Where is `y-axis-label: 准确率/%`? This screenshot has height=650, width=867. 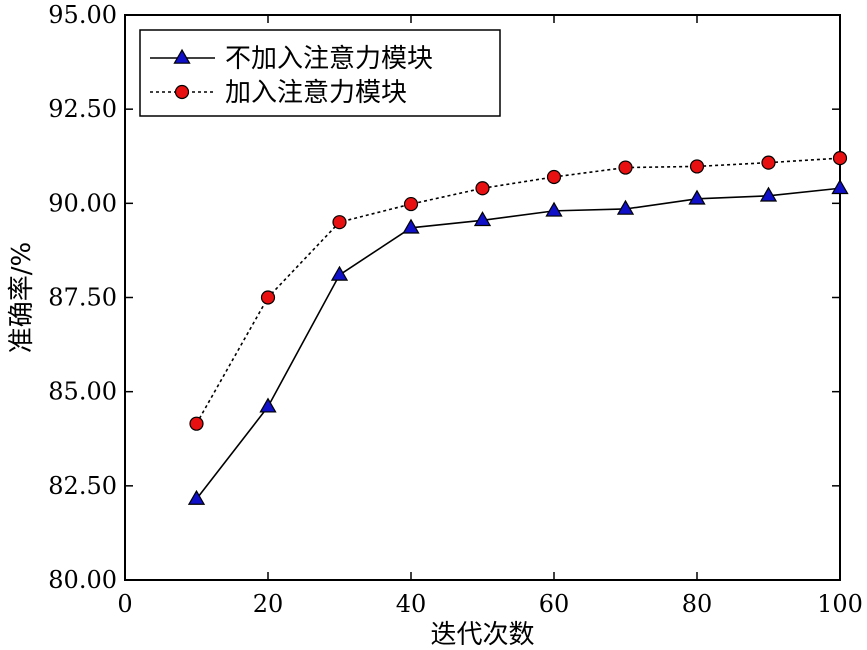
y-axis-label: 准确率/% is located at coordinates (22, 297).